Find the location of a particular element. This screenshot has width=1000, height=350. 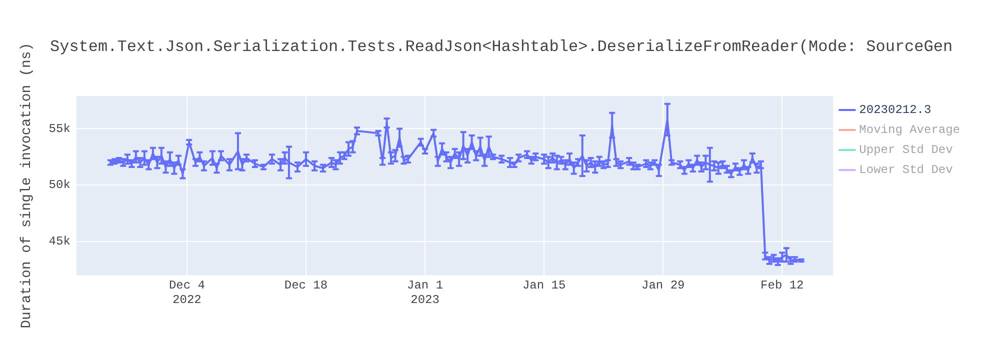

y-tick-label: 55k is located at coordinates (59, 129).